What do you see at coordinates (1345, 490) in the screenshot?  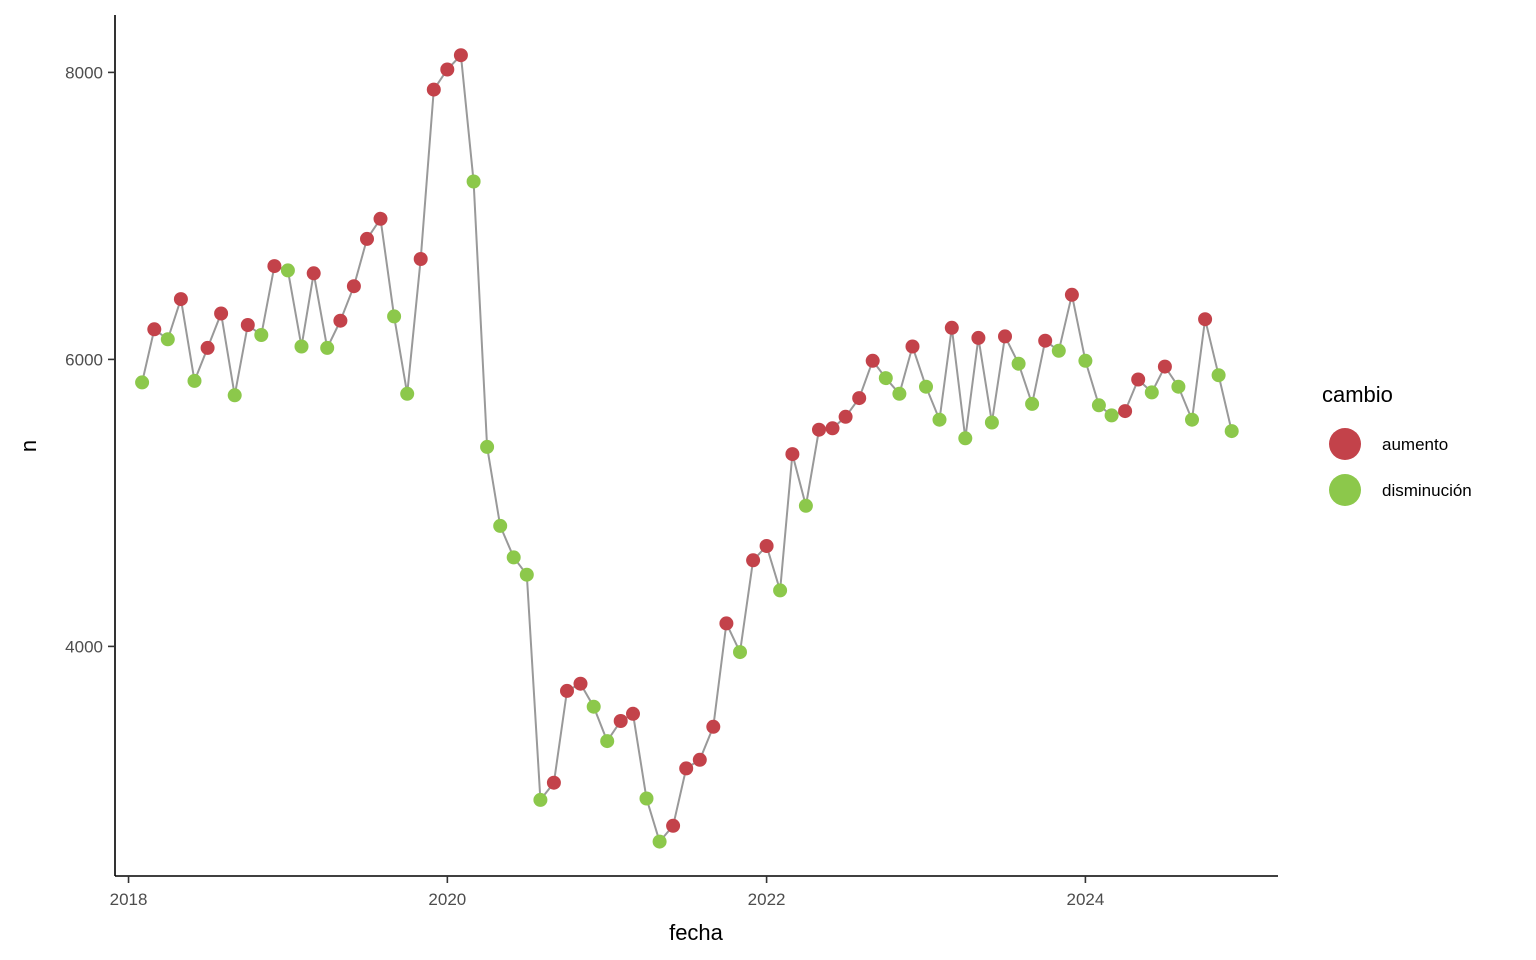 I see `legend-swatch-disminucion` at bounding box center [1345, 490].